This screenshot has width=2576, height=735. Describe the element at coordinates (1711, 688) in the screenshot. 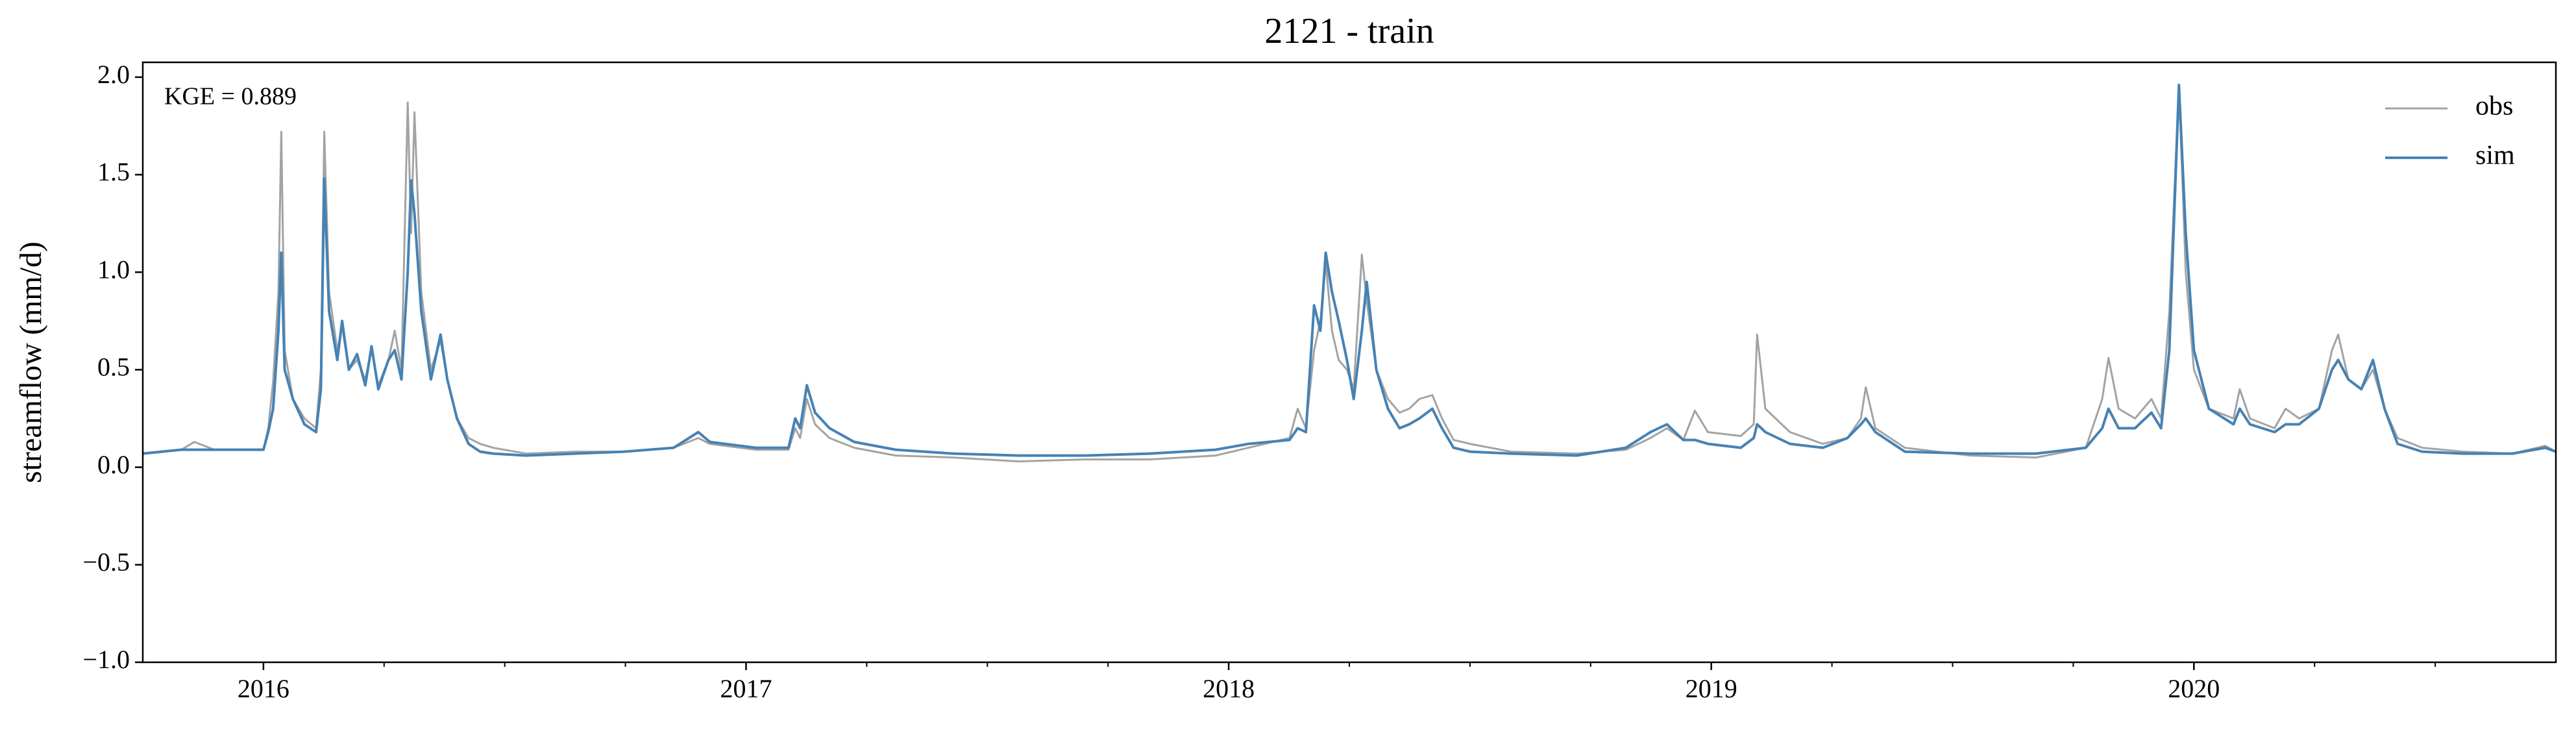

I see `x-tick-label: 2019` at that location.